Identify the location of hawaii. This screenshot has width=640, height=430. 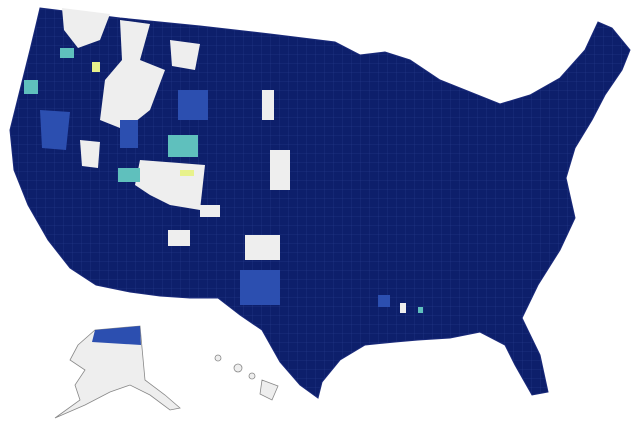
(246, 377).